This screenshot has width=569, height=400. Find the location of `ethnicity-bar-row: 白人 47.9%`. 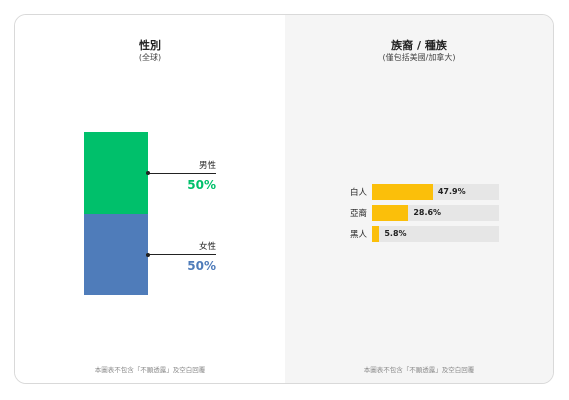

ethnicity-bar-row: 白人 47.9% is located at coordinates (419, 192).